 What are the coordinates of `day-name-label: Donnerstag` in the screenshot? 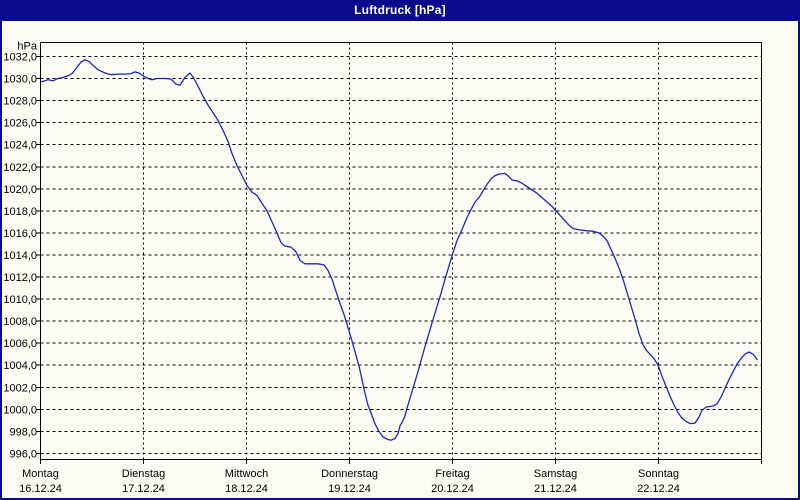 It's located at (349, 474).